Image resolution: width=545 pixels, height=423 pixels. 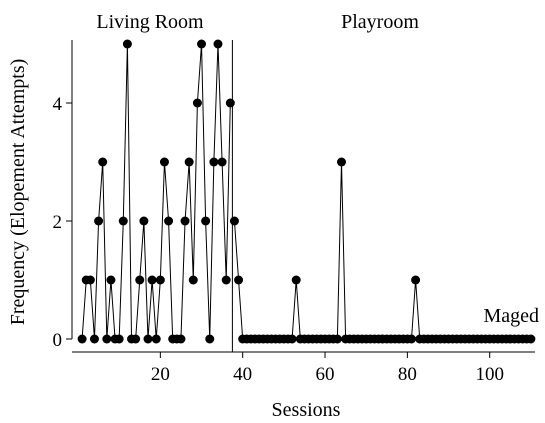 What do you see at coordinates (58, 104) in the screenshot?
I see `y-tick-label: 4` at bounding box center [58, 104].